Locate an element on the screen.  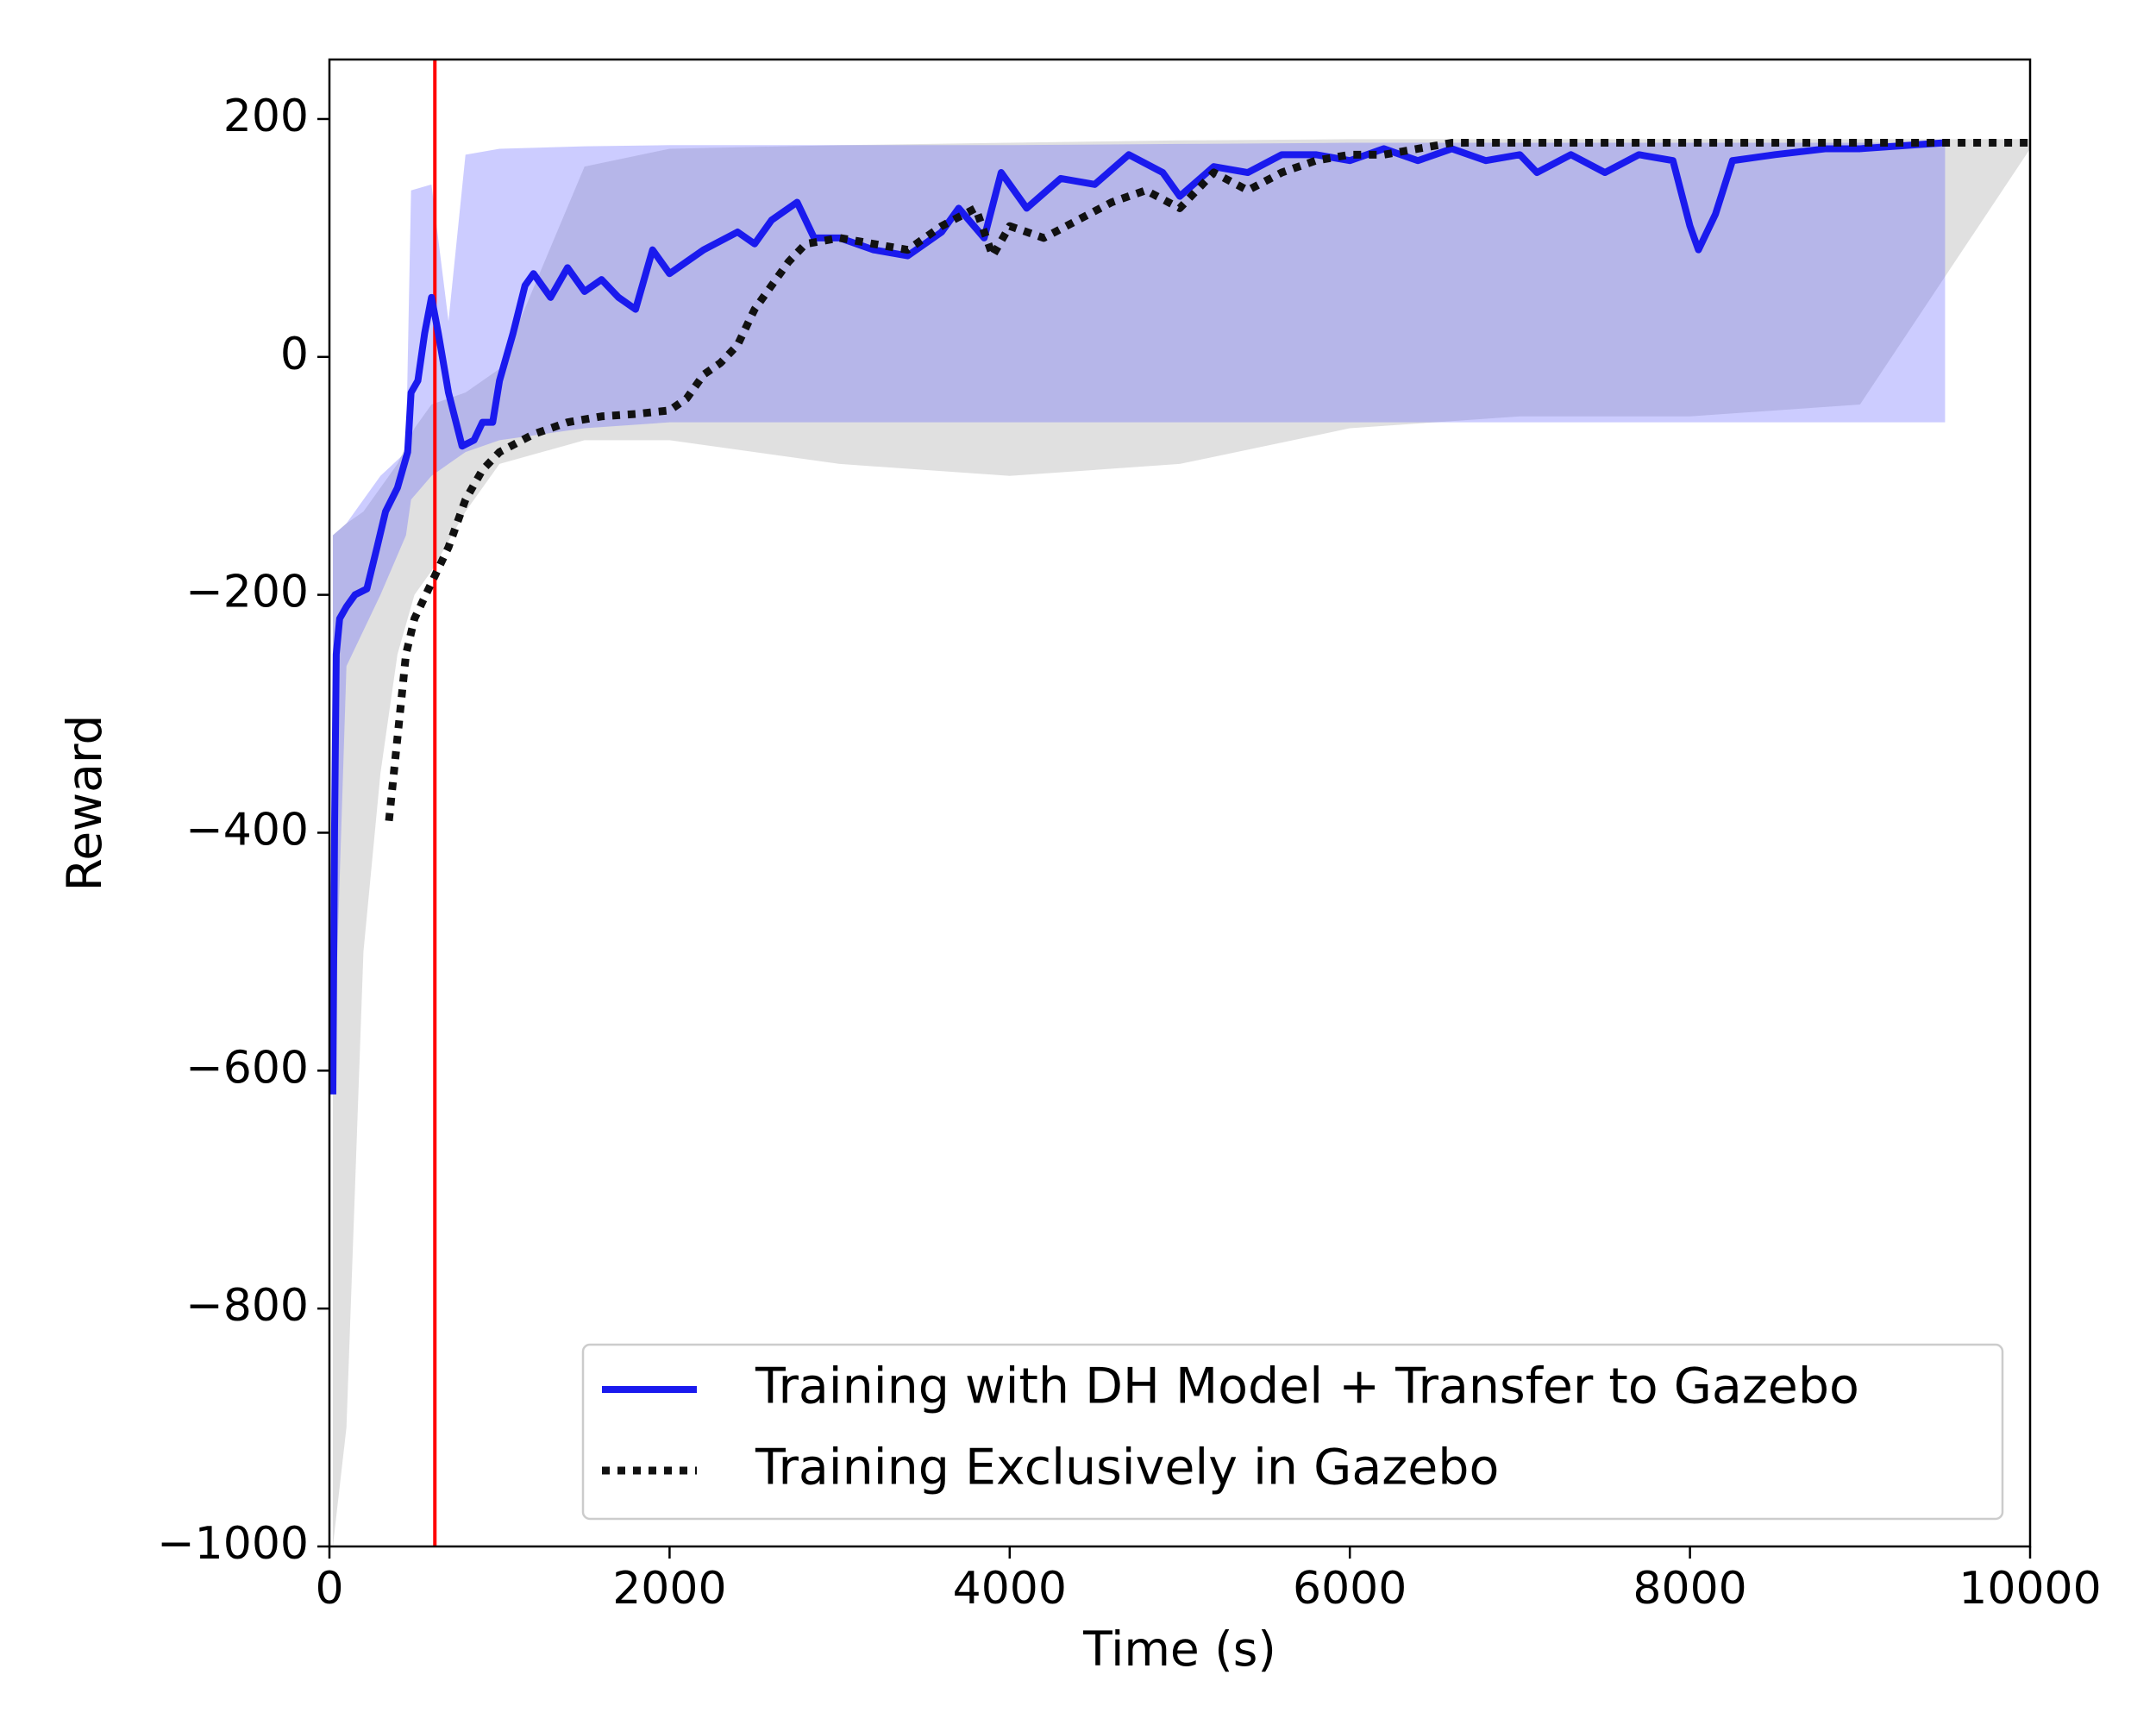
x-tick-label: 0 is located at coordinates (329, 1589).